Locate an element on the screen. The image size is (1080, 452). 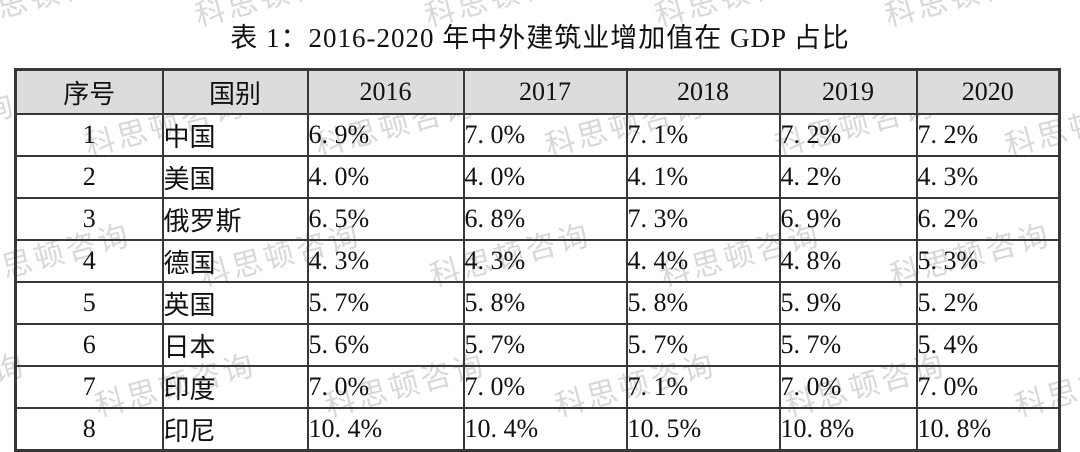
header-2019: 2019 is located at coordinates (848, 91).